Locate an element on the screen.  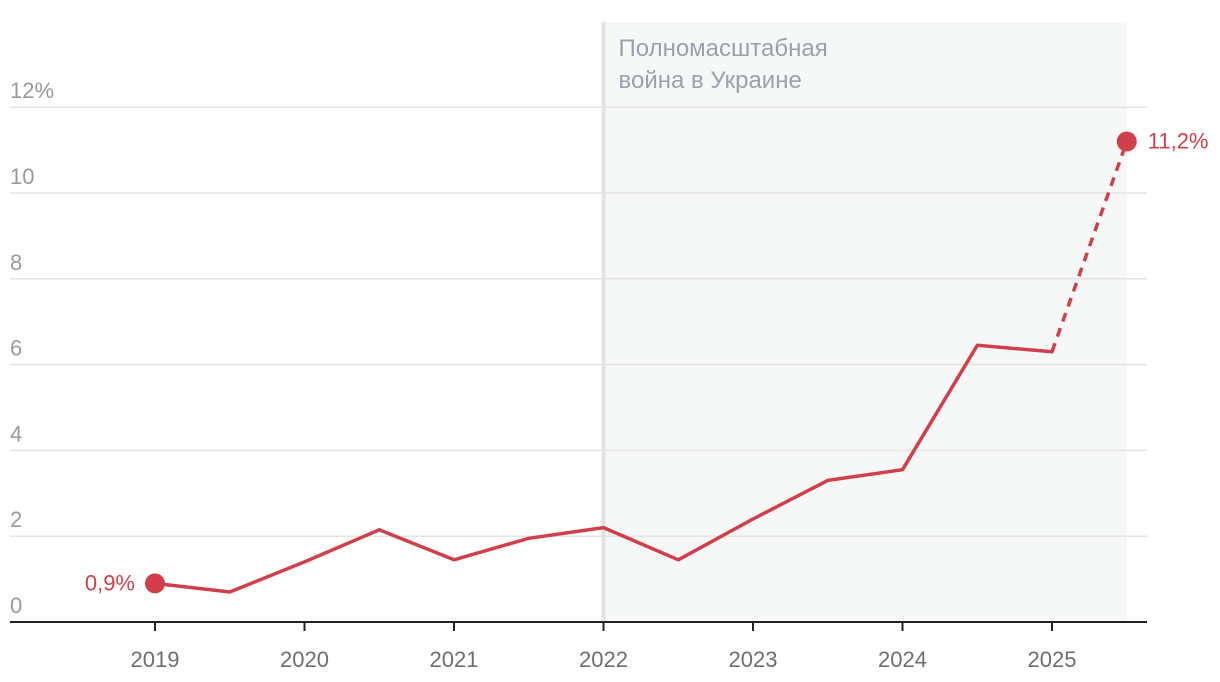
y-tick-label: 12% is located at coordinates (32, 90).